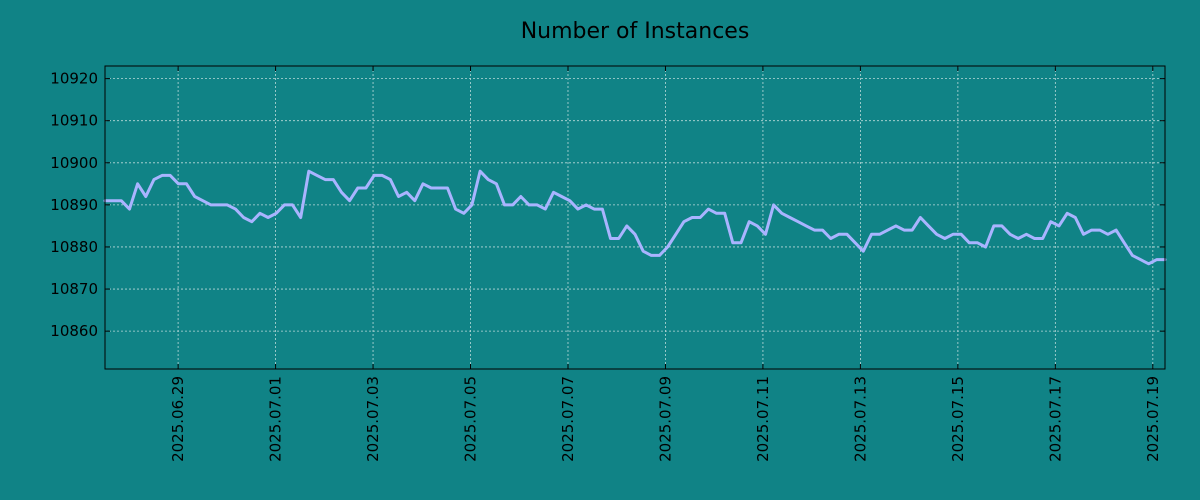 The width and height of the screenshot is (1200, 500). What do you see at coordinates (74, 79) in the screenshot?
I see `y-tick-label: 10920` at bounding box center [74, 79].